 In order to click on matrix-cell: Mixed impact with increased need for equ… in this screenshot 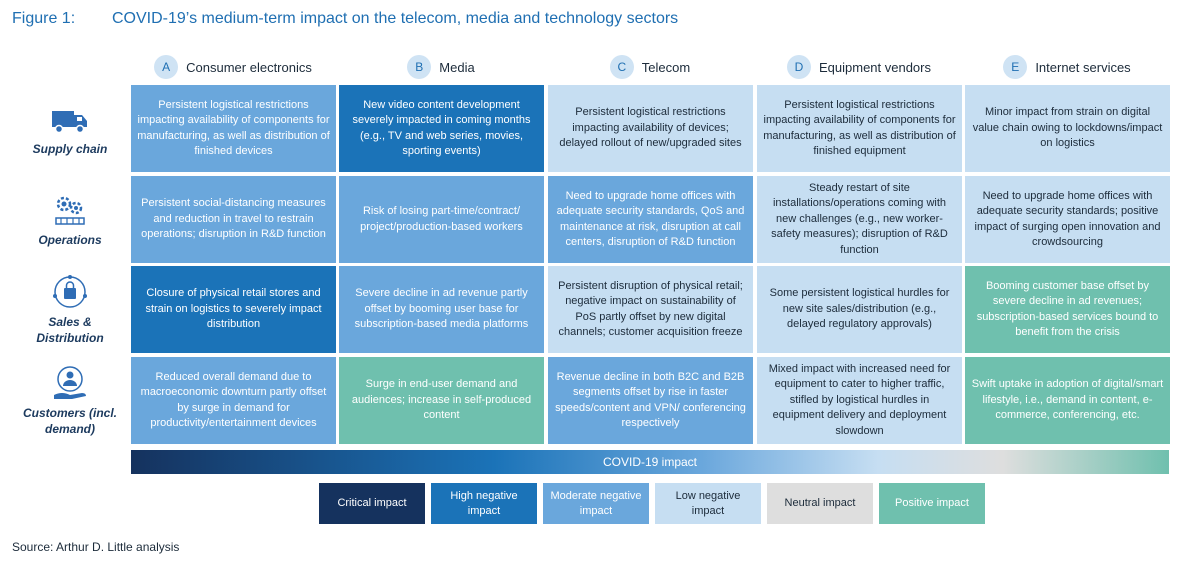, I will do `click(859, 400)`.